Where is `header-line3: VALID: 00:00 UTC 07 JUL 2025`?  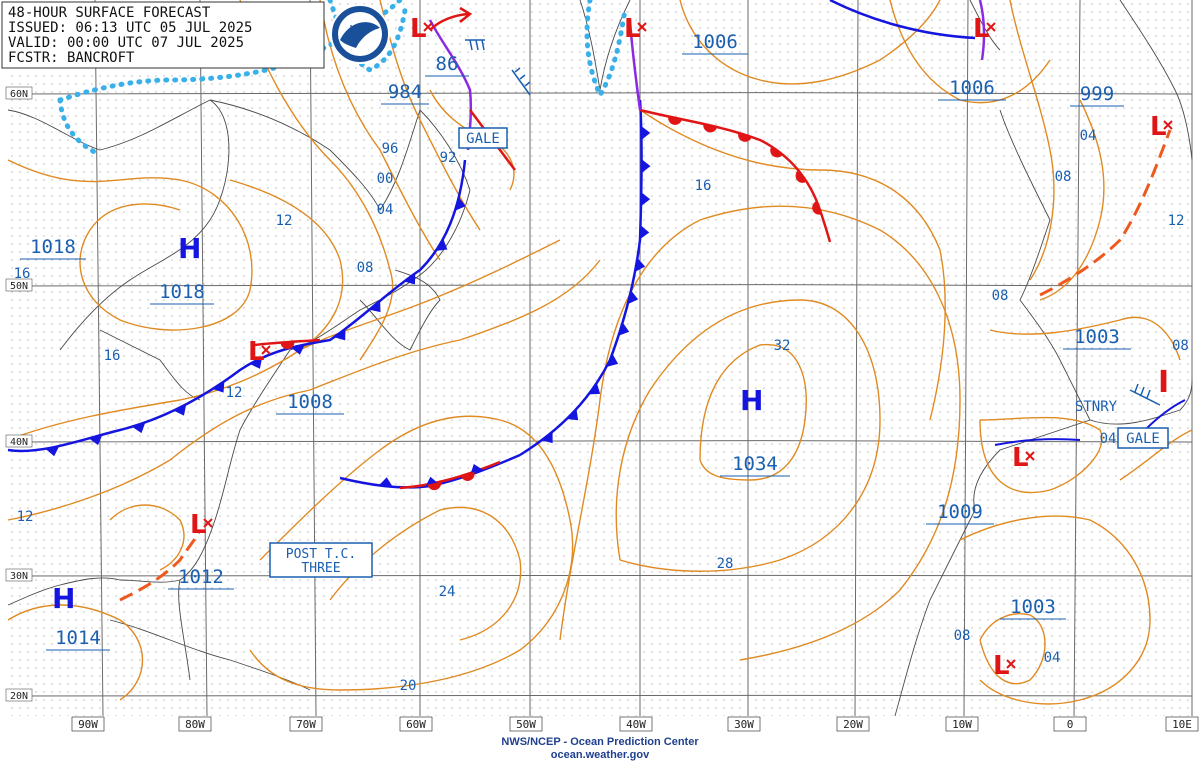
header-line3: VALID: 00:00 UTC 07 JUL 2025 is located at coordinates (126, 43).